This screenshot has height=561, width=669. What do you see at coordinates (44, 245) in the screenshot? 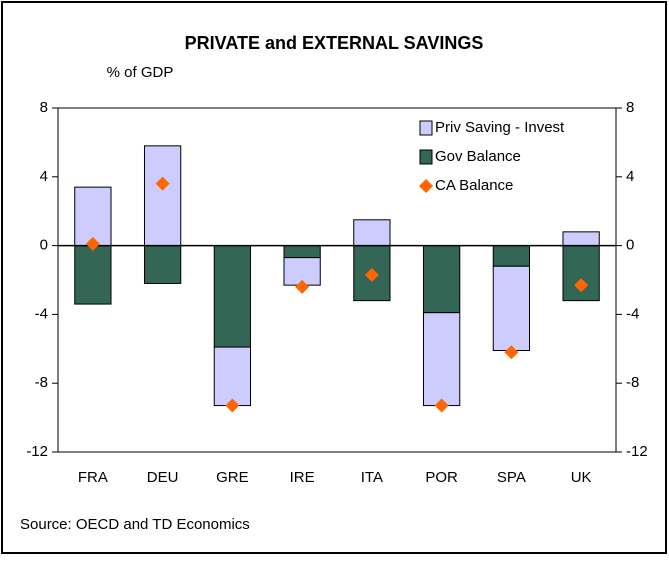
I see `y-tick-label: 0` at bounding box center [44, 245].